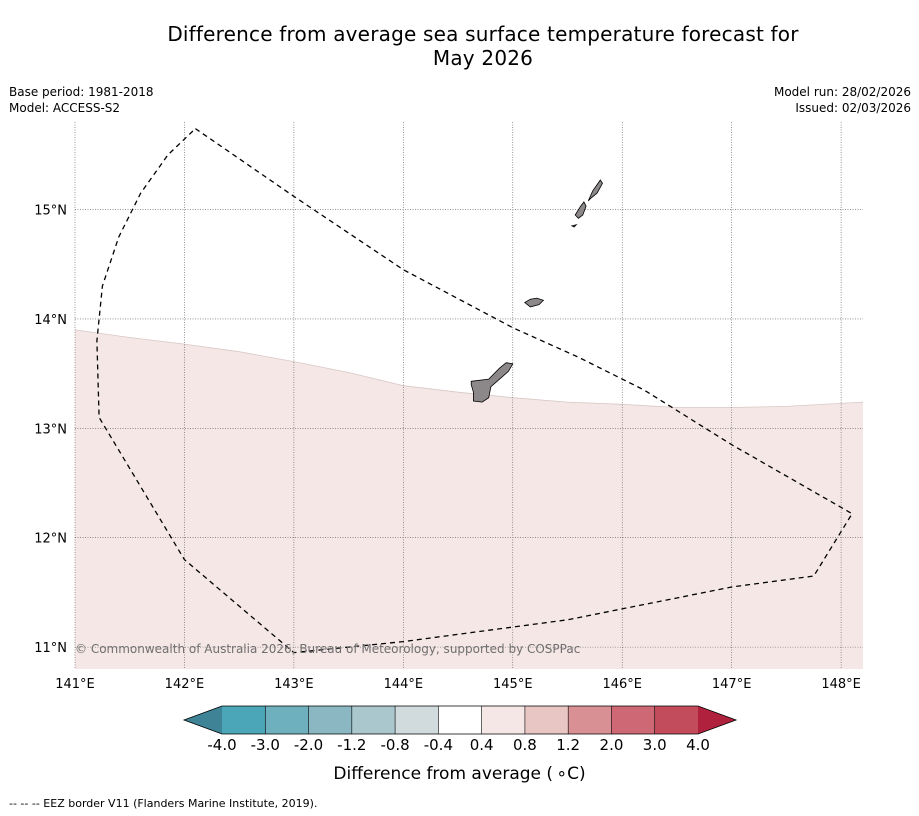 The height and width of the screenshot is (816, 919). What do you see at coordinates (481, 745) in the screenshot?
I see `colorbar-tick-label: 0.4` at bounding box center [481, 745].